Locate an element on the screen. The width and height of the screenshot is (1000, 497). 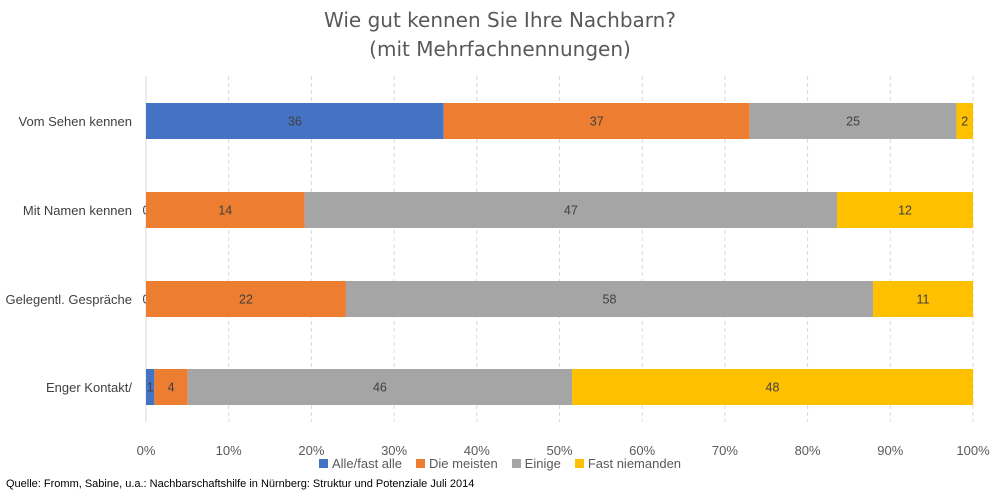
x-tick-label: 10% is located at coordinates (229, 450).